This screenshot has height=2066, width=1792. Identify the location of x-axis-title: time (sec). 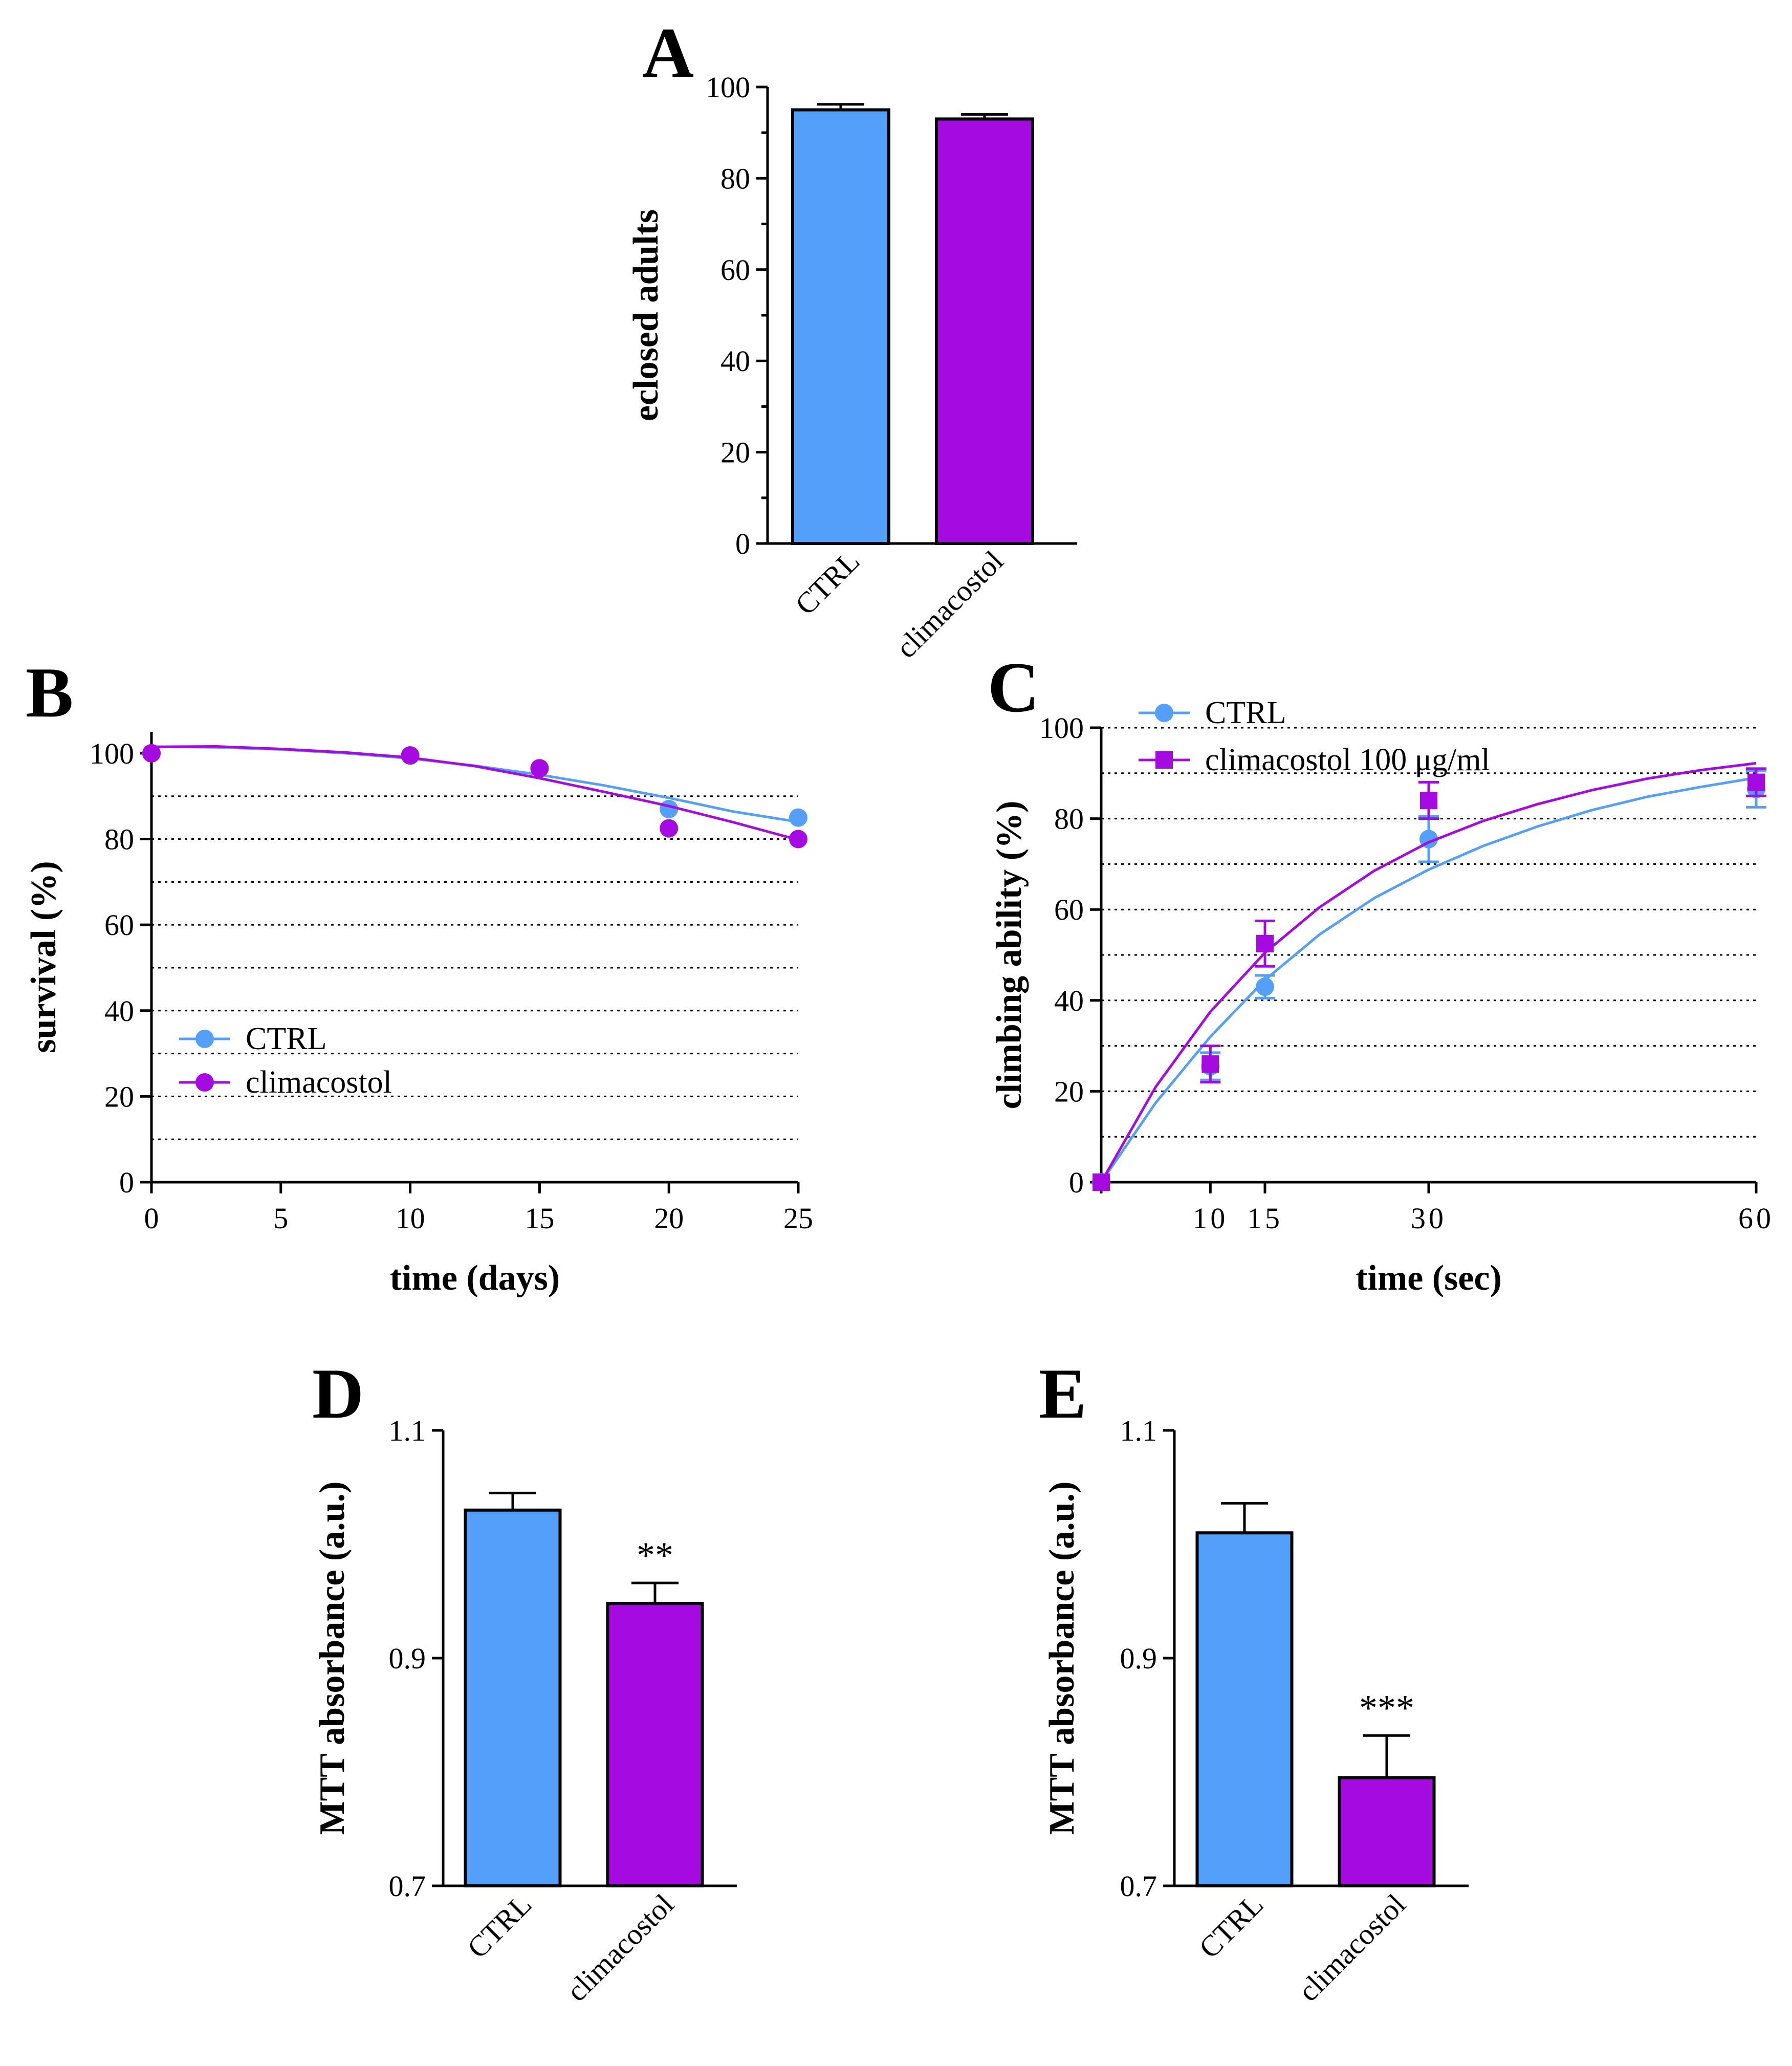
(1429, 1278).